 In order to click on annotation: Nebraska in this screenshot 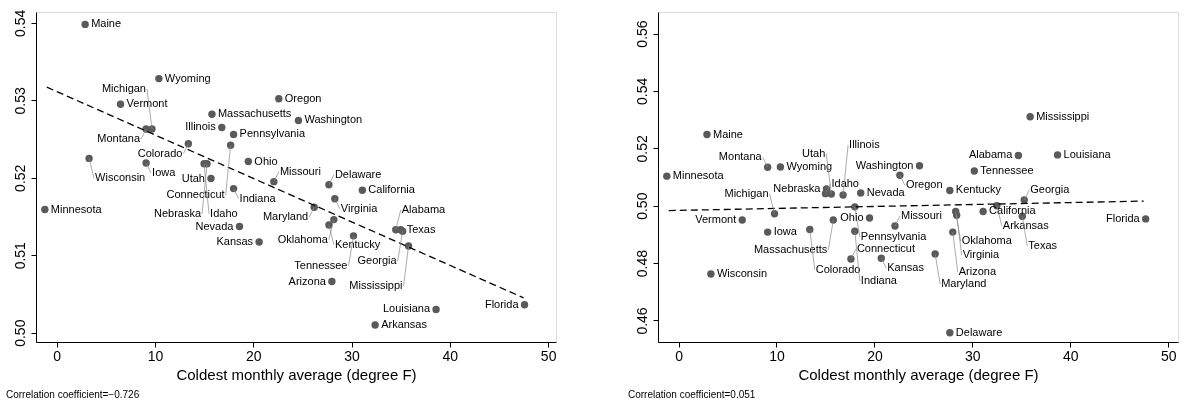, I will do `click(797, 188)`.